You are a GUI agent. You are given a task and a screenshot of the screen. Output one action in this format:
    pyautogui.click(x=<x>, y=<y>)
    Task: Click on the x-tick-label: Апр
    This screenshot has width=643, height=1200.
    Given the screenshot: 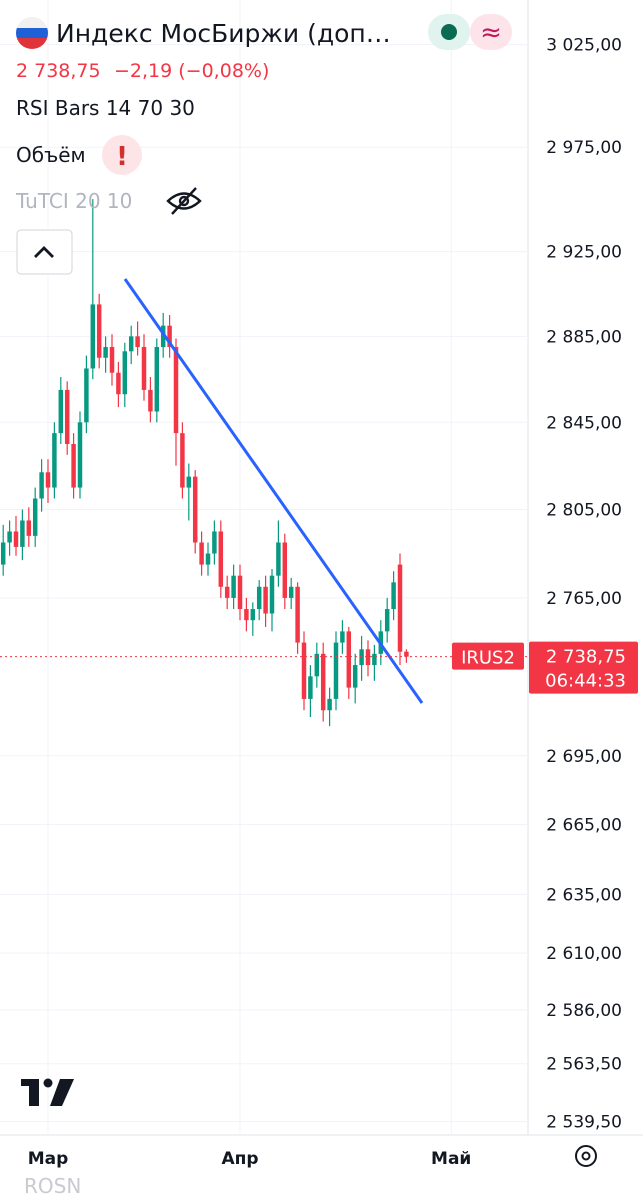 What is the action you would take?
    pyautogui.click(x=239, y=1159)
    